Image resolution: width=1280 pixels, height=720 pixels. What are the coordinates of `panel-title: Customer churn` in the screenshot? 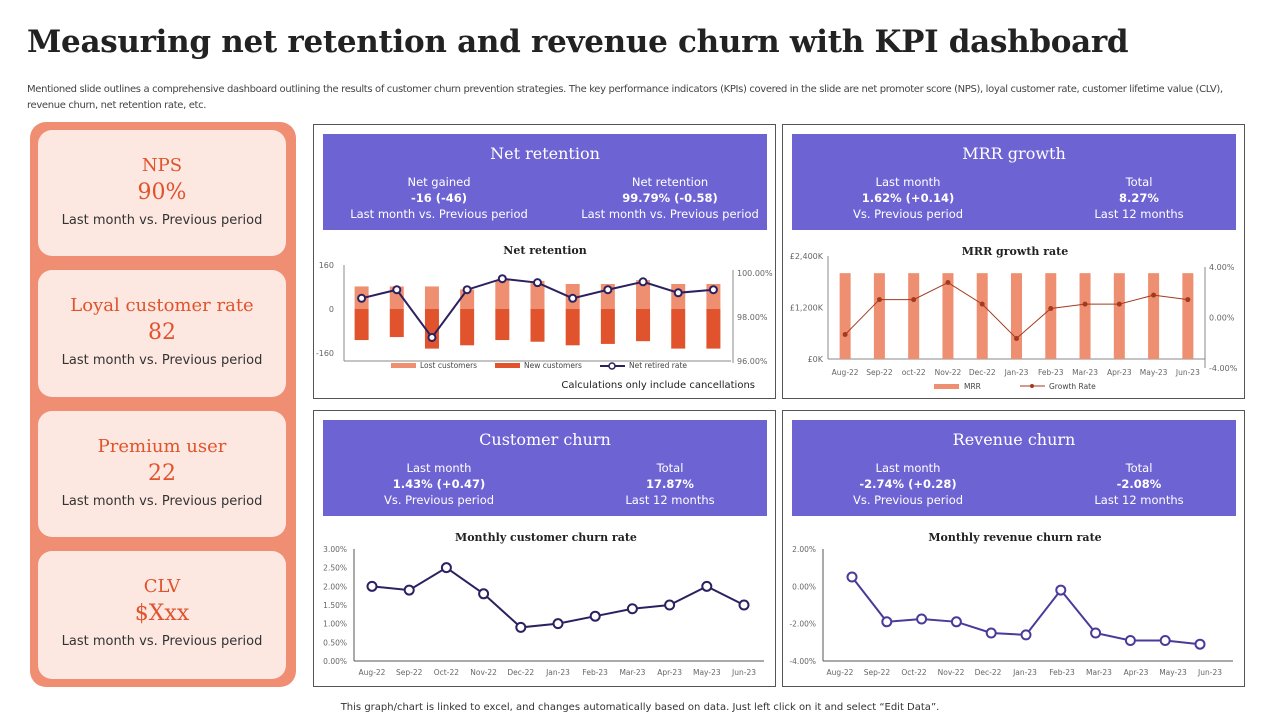 It's located at (545, 439).